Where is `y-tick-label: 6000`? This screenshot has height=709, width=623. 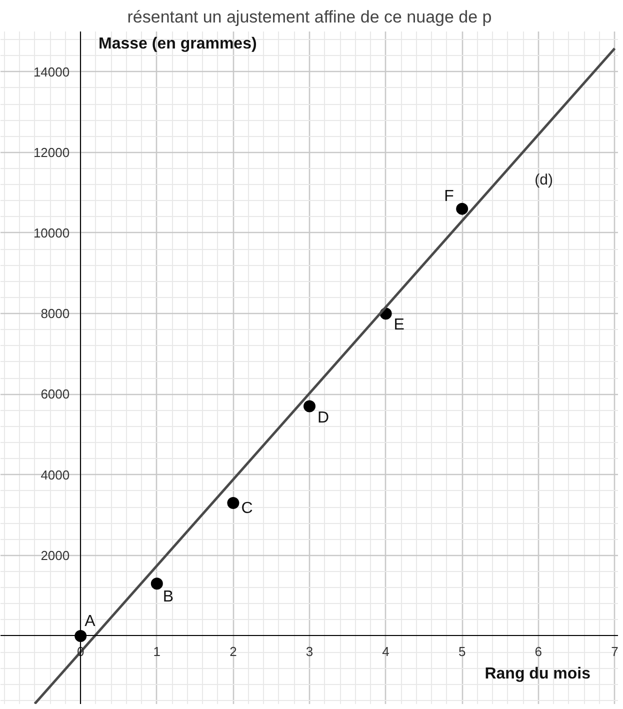
y-tick-label: 6000 is located at coordinates (55, 394).